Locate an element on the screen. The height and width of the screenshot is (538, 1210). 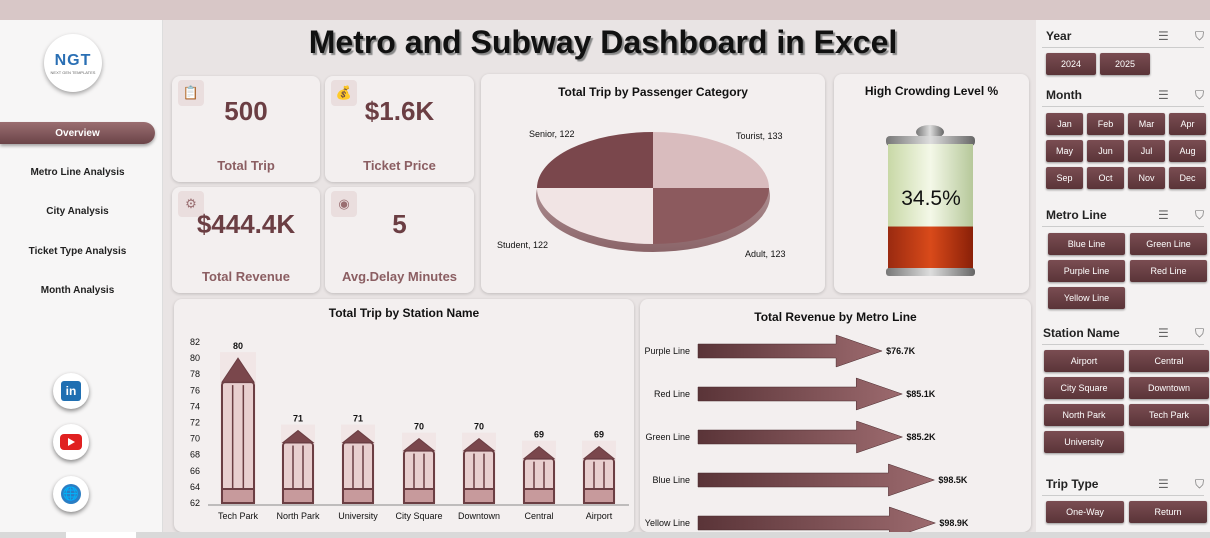
slicer-station-item: North Park is located at coordinates (1084, 415).